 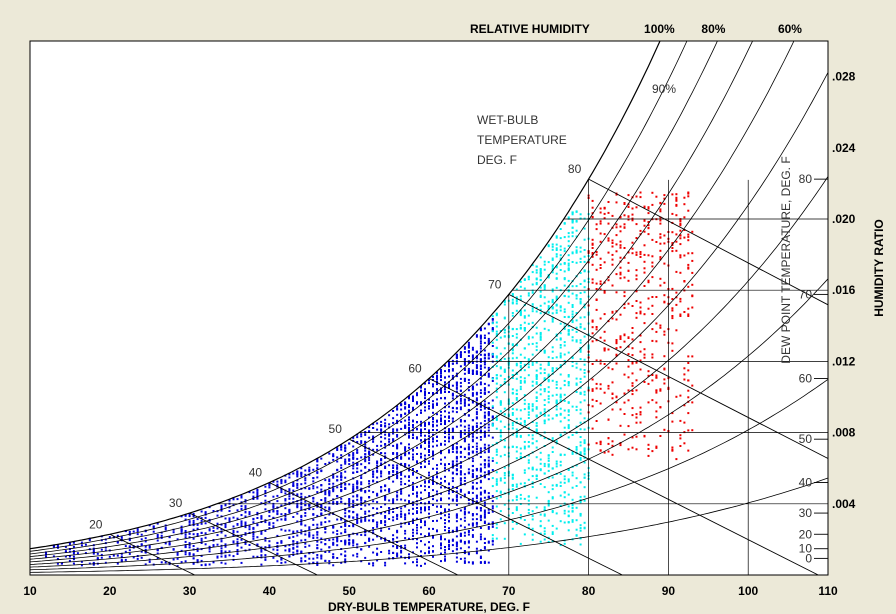 What do you see at coordinates (844, 290) in the screenshot?
I see `y-tick-label: .016` at bounding box center [844, 290].